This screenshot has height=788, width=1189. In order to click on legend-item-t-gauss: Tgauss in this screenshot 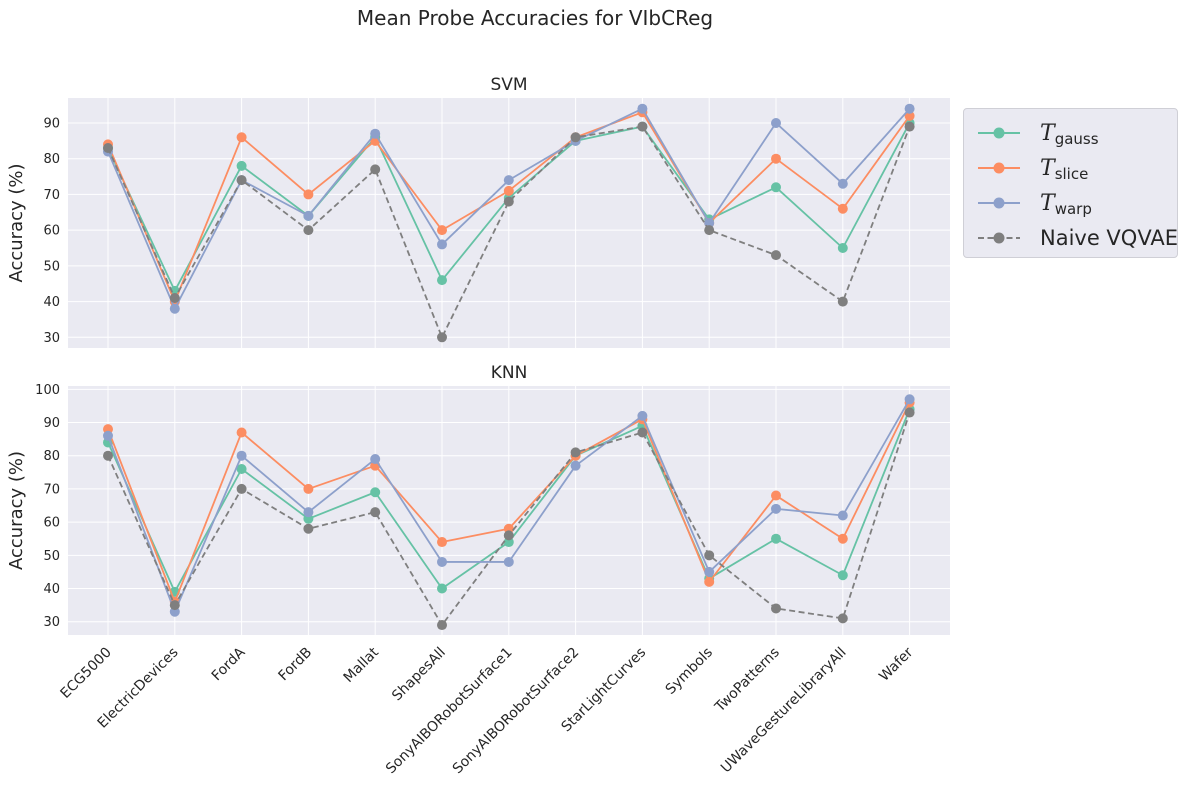, I will do `click(1072, 133)`.